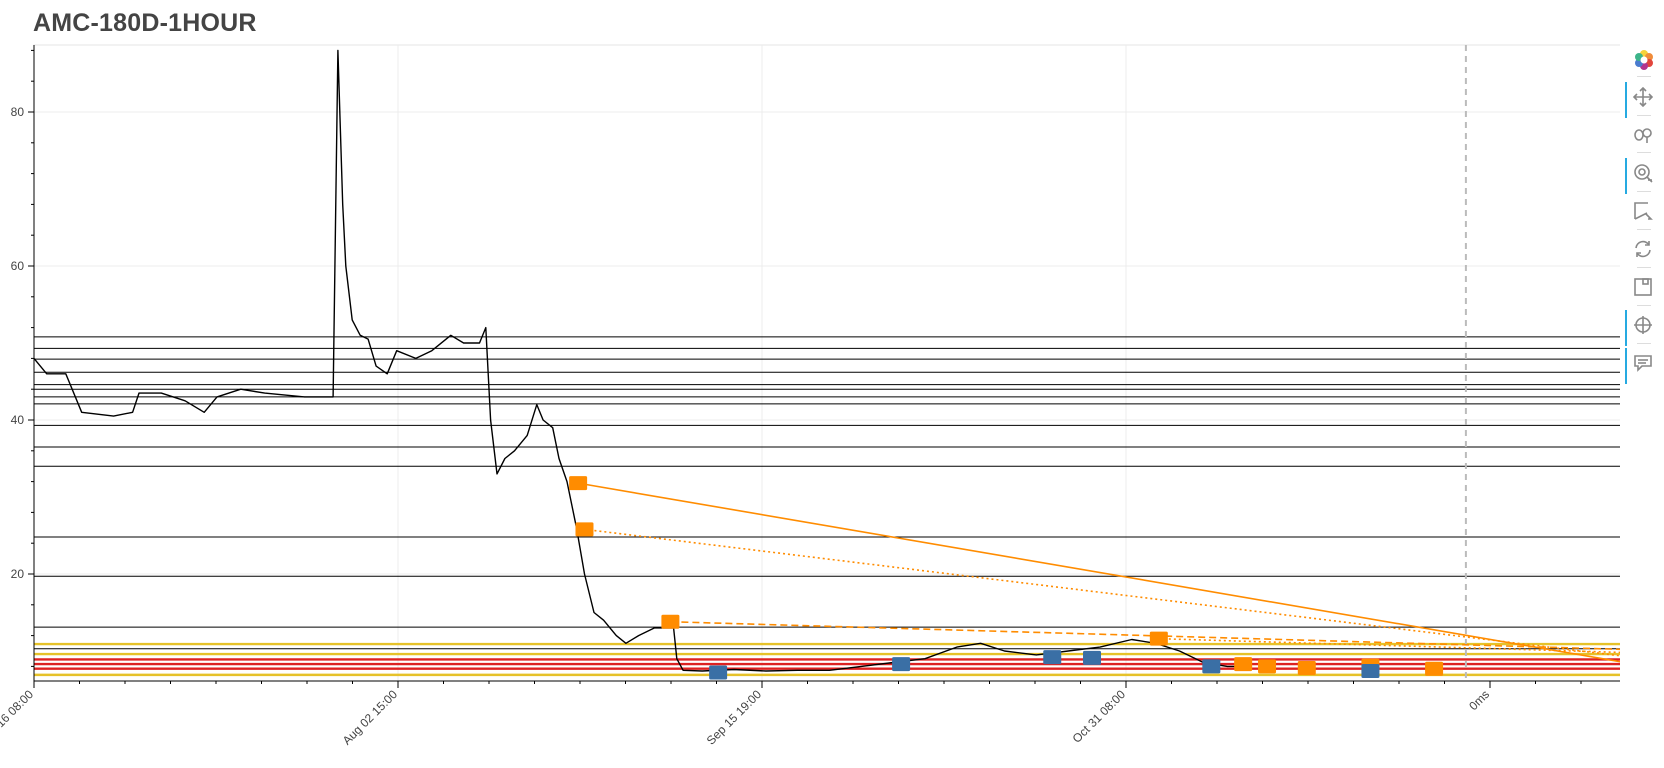 This screenshot has width=1664, height=768. Describe the element at coordinates (1643, 59) in the screenshot. I see `bokeh-logo-icon` at that location.